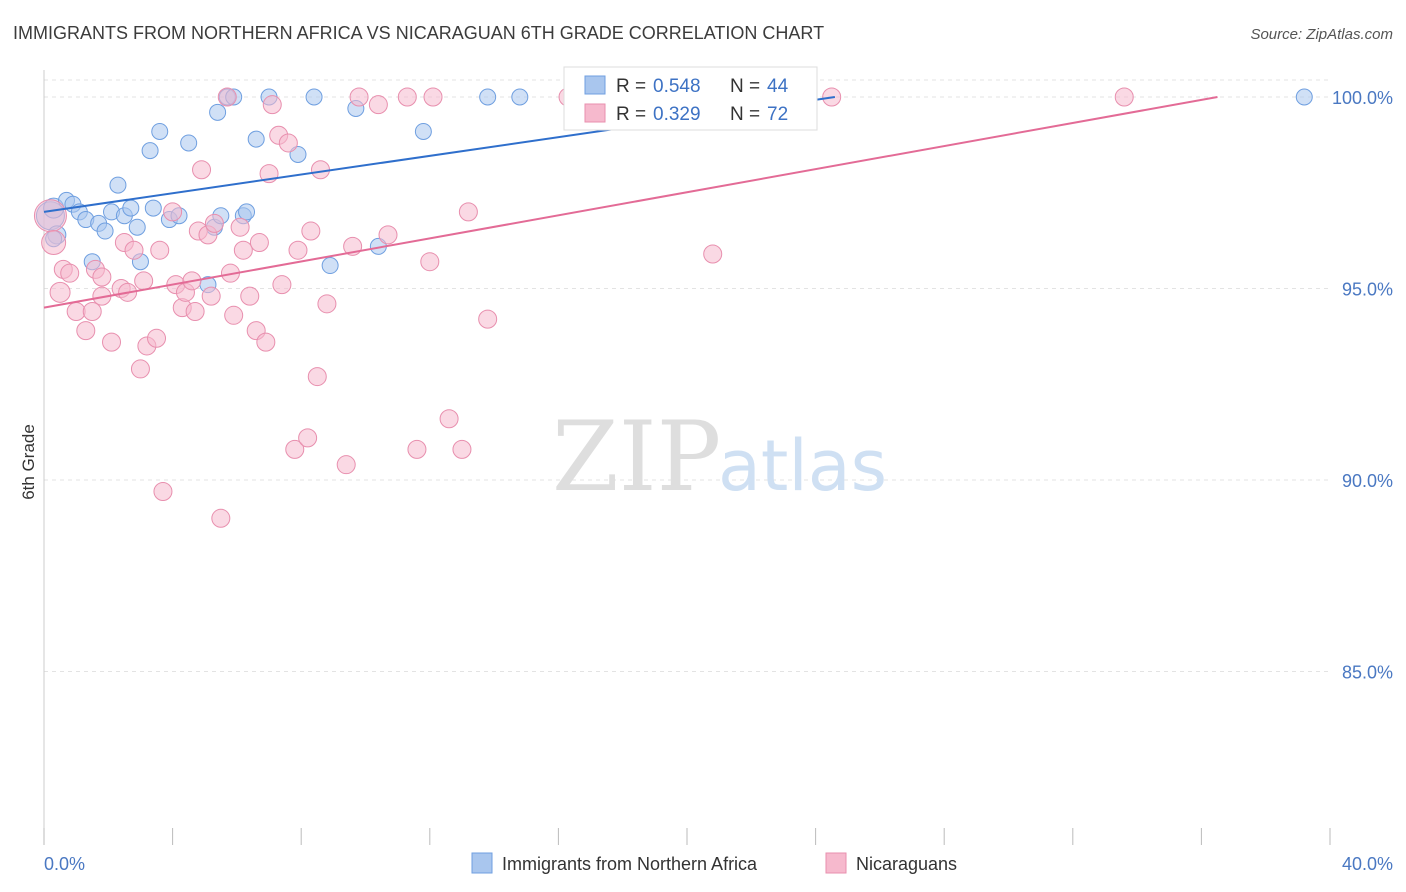  Describe the element at coordinates (28, 462) in the screenshot. I see `y-axis-label: 6th Grade` at that location.